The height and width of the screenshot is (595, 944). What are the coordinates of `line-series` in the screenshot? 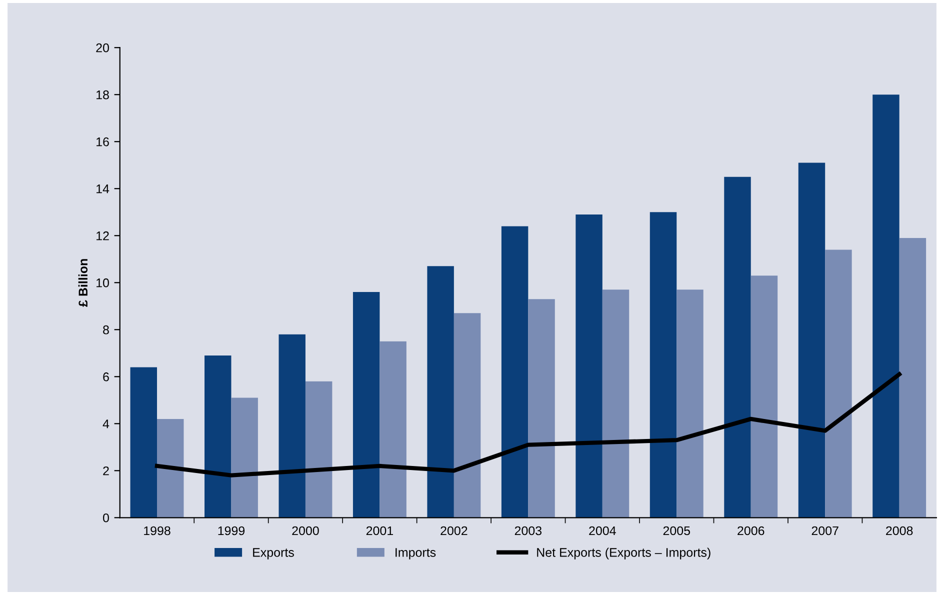 It's located at (528, 425).